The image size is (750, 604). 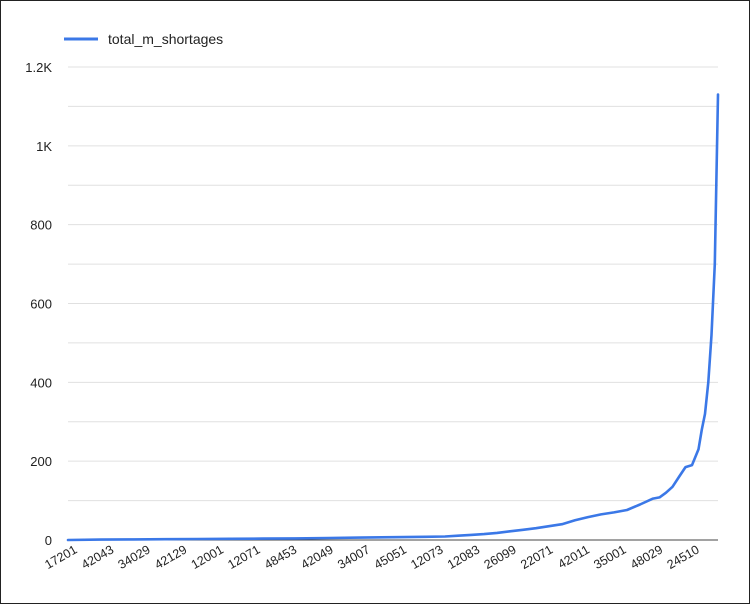 What do you see at coordinates (574, 556) in the screenshot?
I see `x-tick-label: 42011` at bounding box center [574, 556].